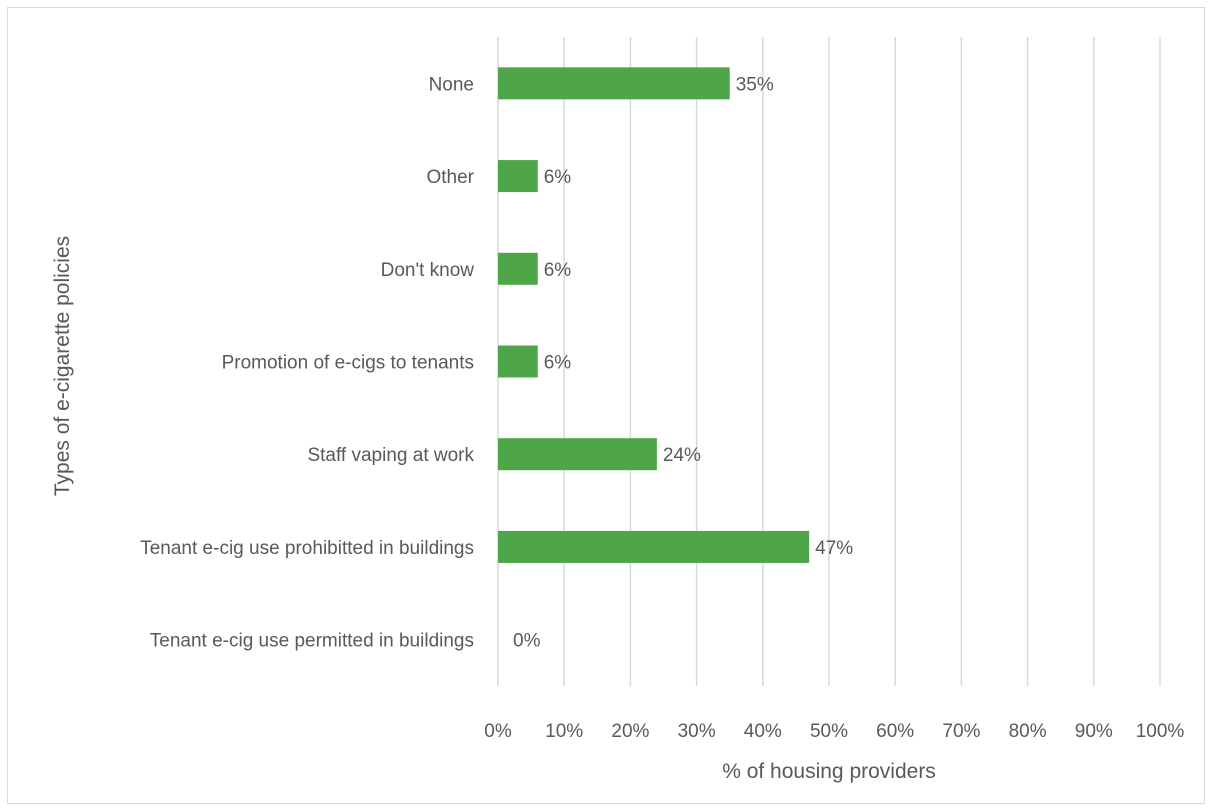  What do you see at coordinates (312, 641) in the screenshot?
I see `category-label: Tenant e-cig use permitted in buildings` at bounding box center [312, 641].